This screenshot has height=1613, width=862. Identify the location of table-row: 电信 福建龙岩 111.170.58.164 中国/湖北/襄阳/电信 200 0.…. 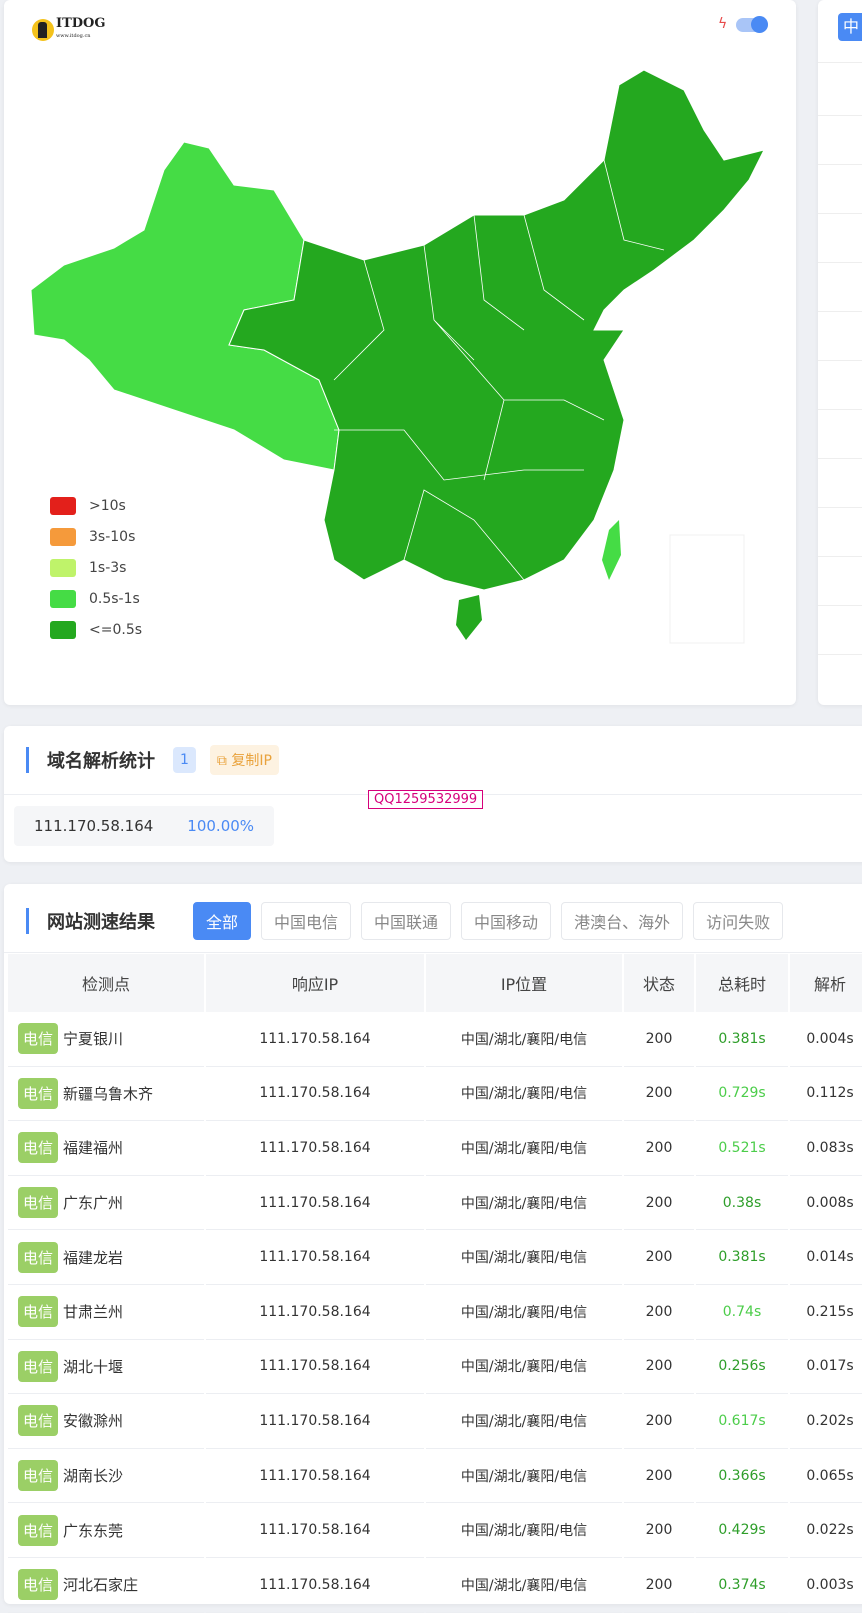
(435, 1257).